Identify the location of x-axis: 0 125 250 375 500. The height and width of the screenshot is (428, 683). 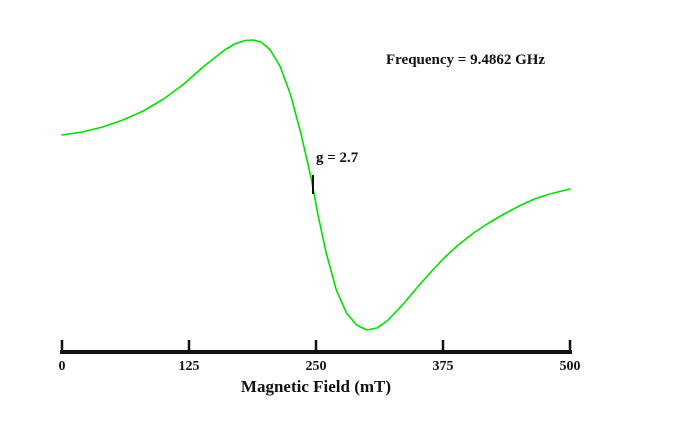
(320, 357).